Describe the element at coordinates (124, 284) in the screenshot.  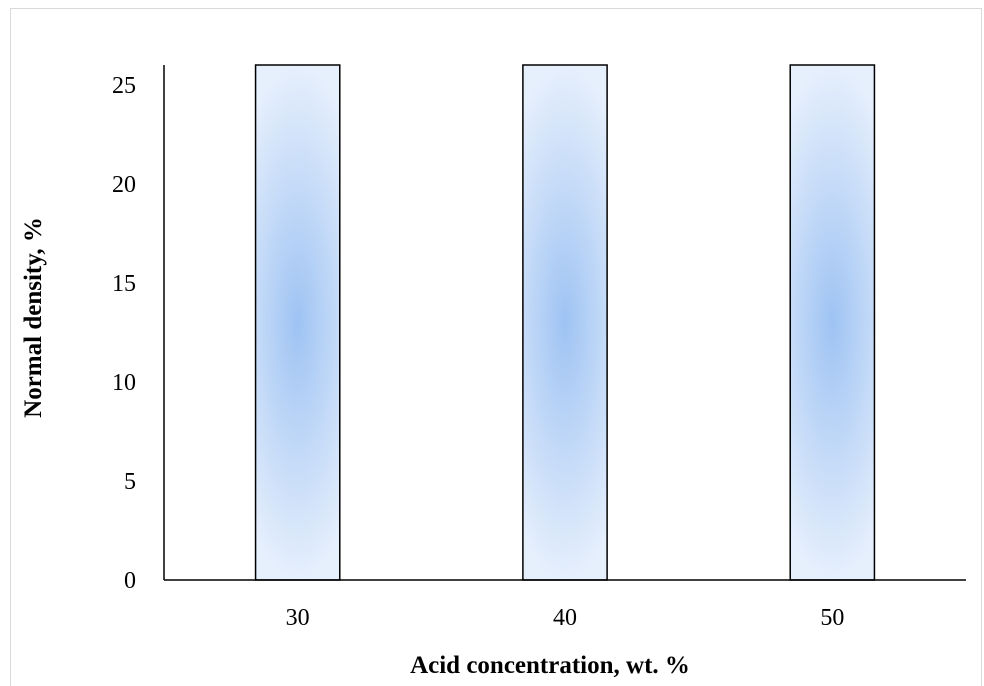
I see `y-tick-label-15: 15` at that location.